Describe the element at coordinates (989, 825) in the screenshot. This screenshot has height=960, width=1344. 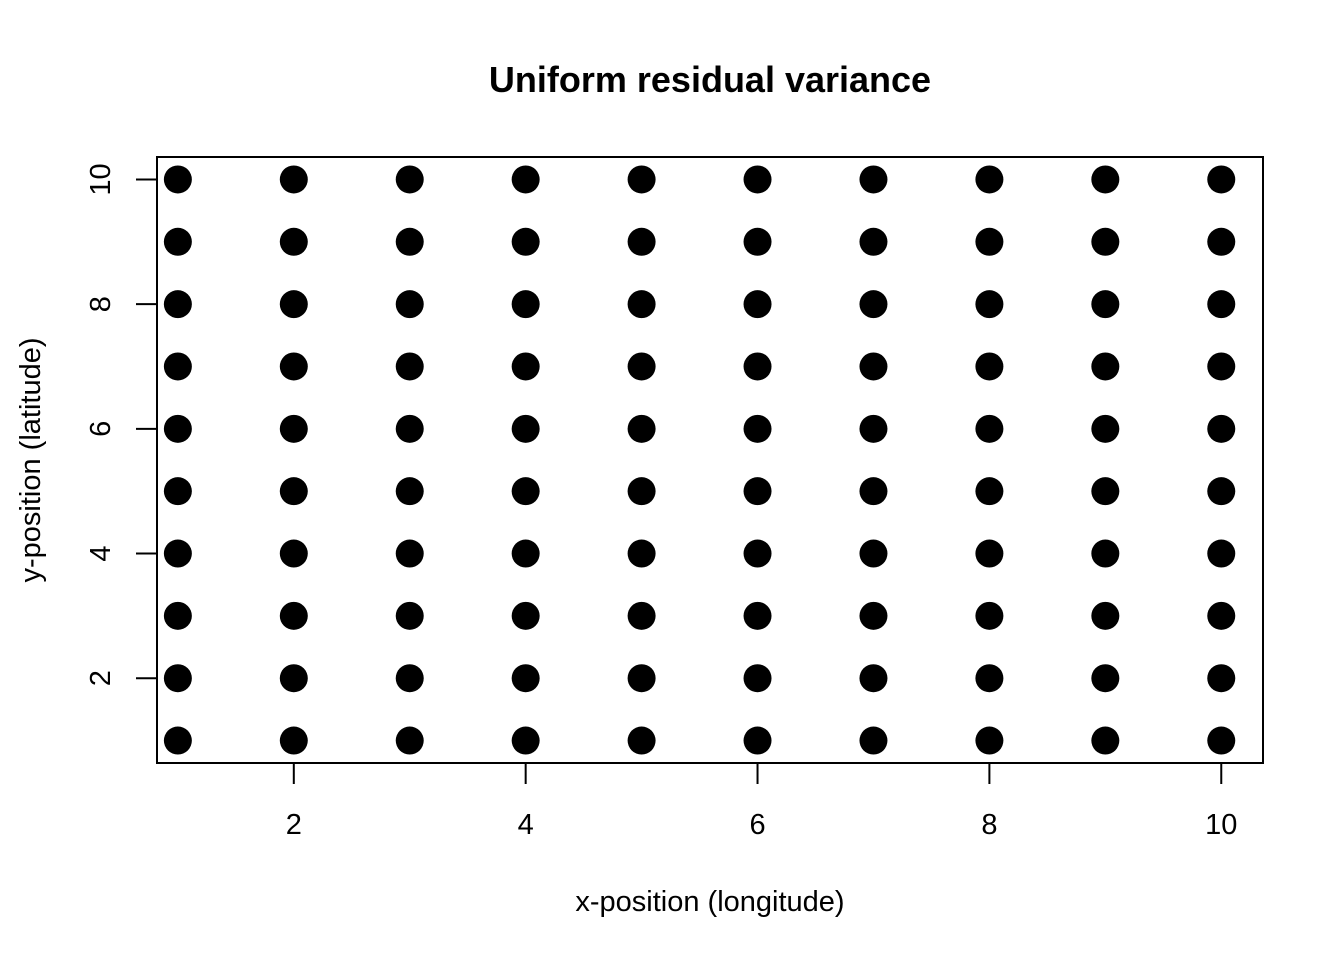
I see `x-tick-label: 8` at that location.